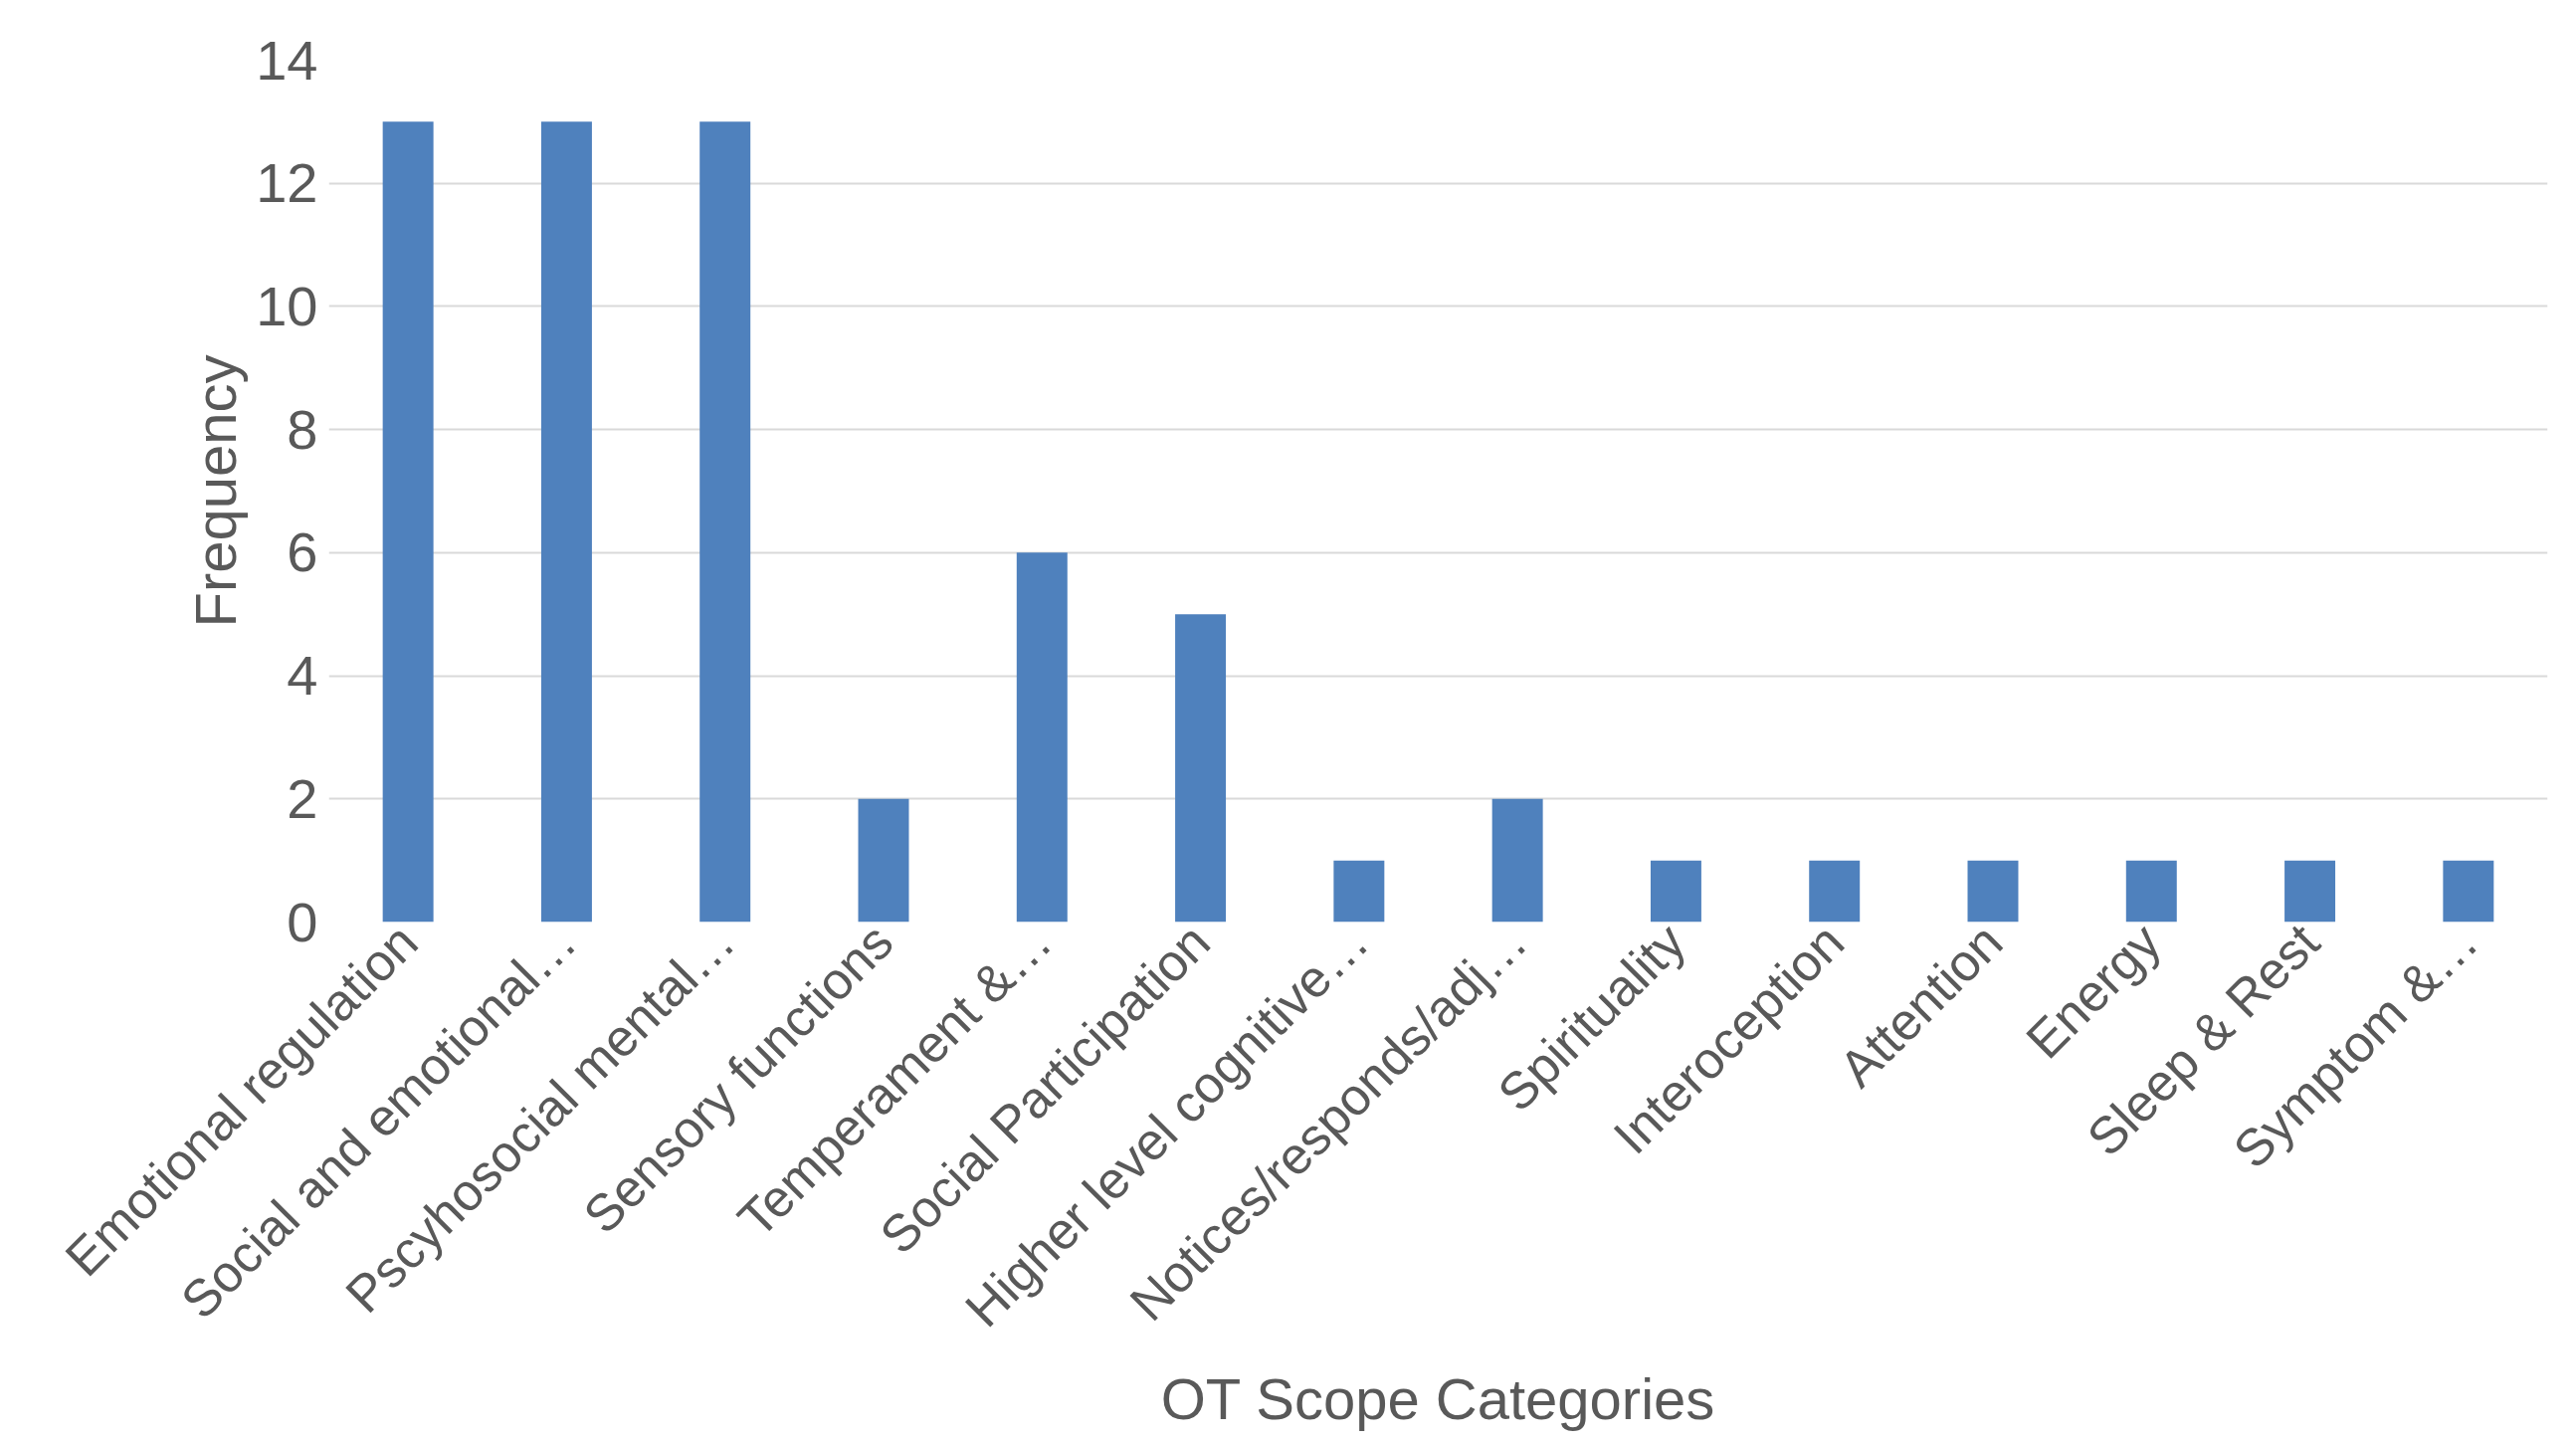  Describe the element at coordinates (216, 491) in the screenshot. I see `y-axis-title: Frequency` at that location.